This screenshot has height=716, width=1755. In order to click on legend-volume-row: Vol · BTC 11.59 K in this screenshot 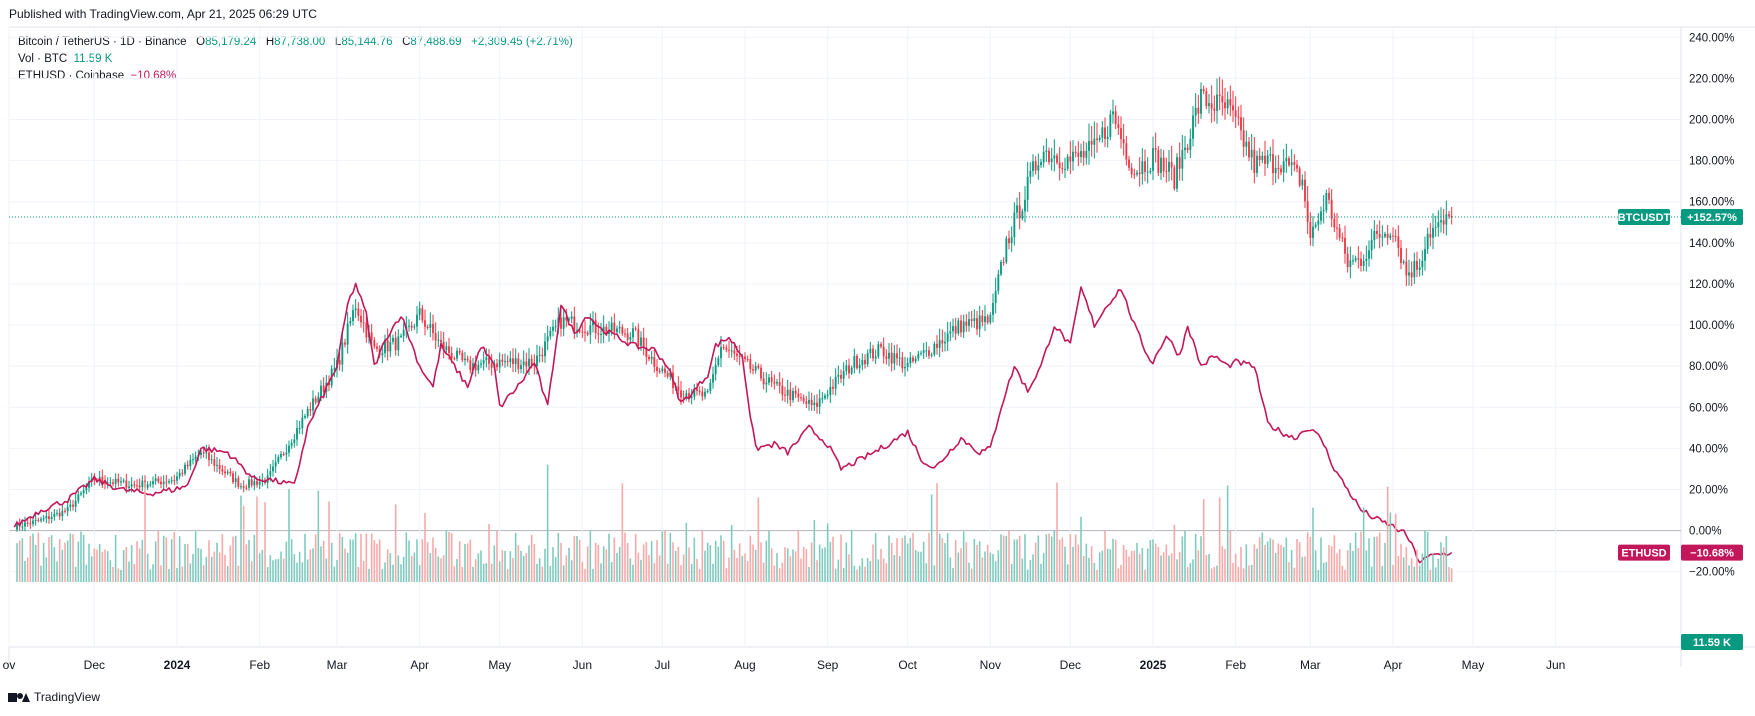, I will do `click(295, 59)`.